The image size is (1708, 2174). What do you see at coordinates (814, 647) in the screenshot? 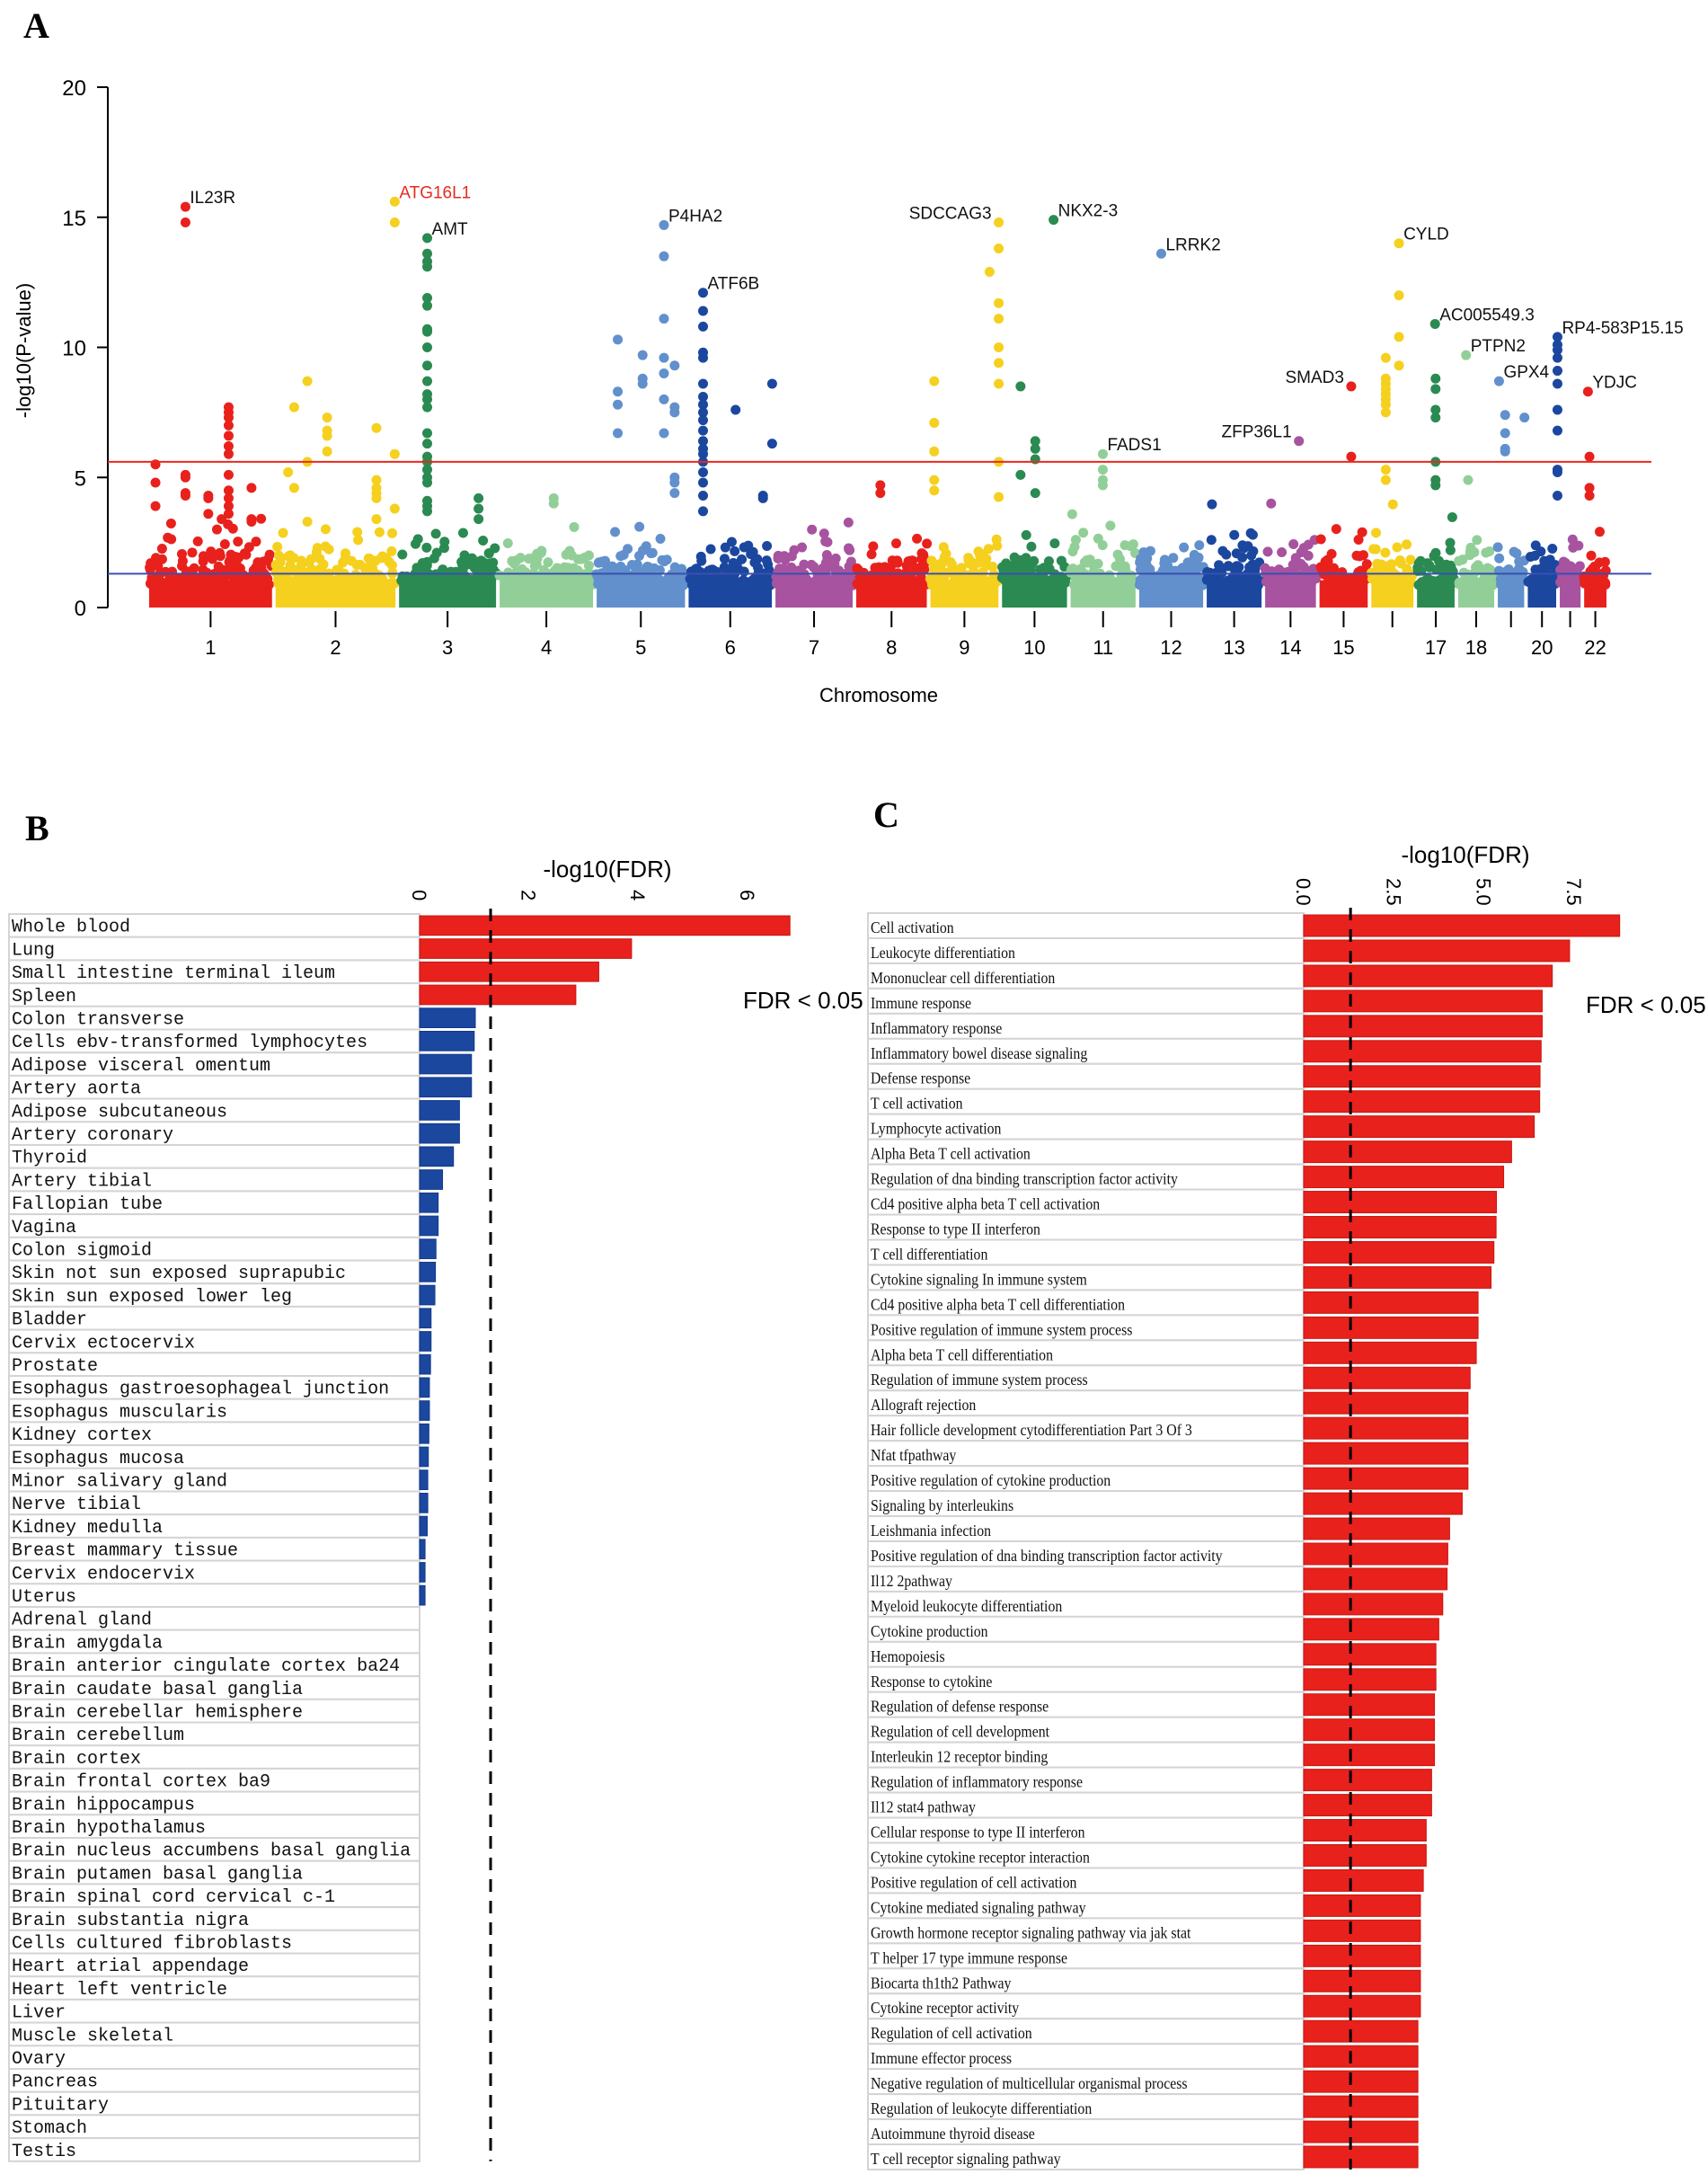
I see `chromosome-label: 7` at bounding box center [814, 647].